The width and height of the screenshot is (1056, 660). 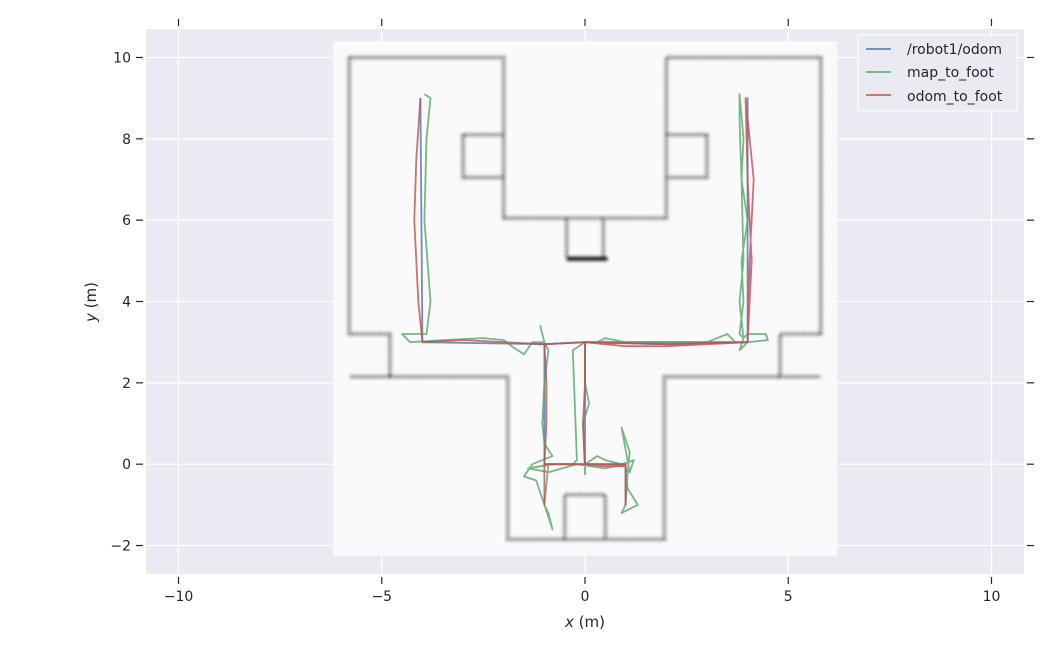 What do you see at coordinates (126, 465) in the screenshot?
I see `y-tick-label: 0` at bounding box center [126, 465].